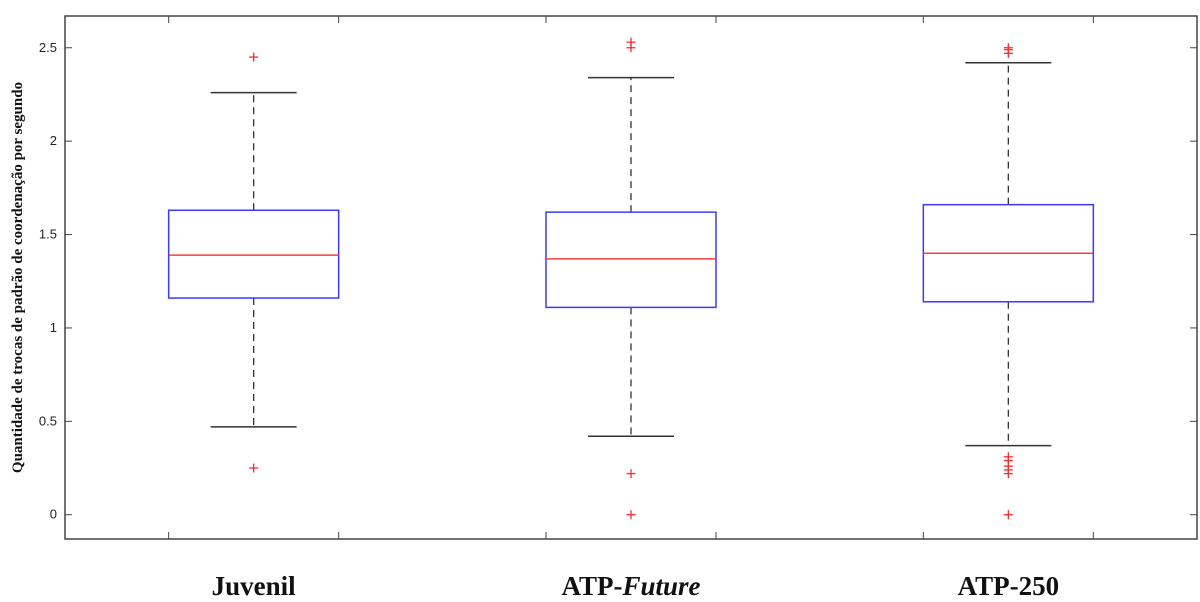  I want to click on category-label: ATP-Future, so click(630, 586).